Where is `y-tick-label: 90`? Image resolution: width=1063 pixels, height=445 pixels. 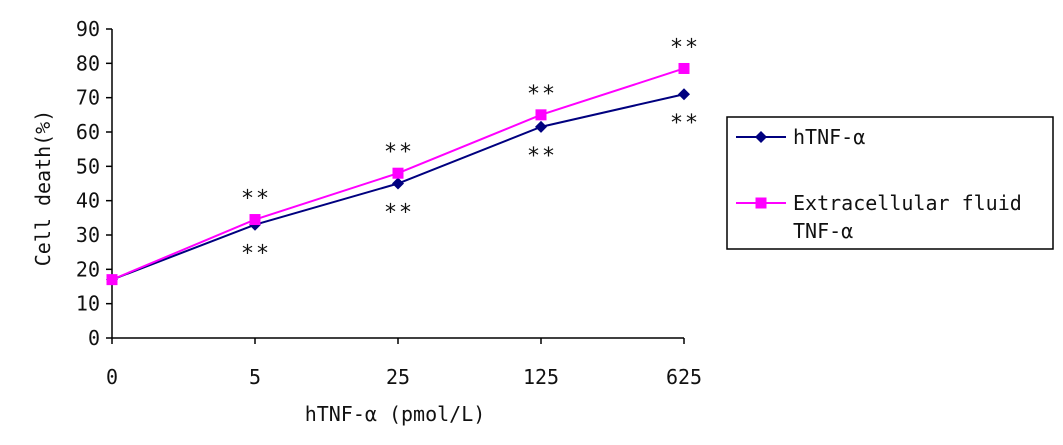 y-tick-label: 90 is located at coordinates (88, 29).